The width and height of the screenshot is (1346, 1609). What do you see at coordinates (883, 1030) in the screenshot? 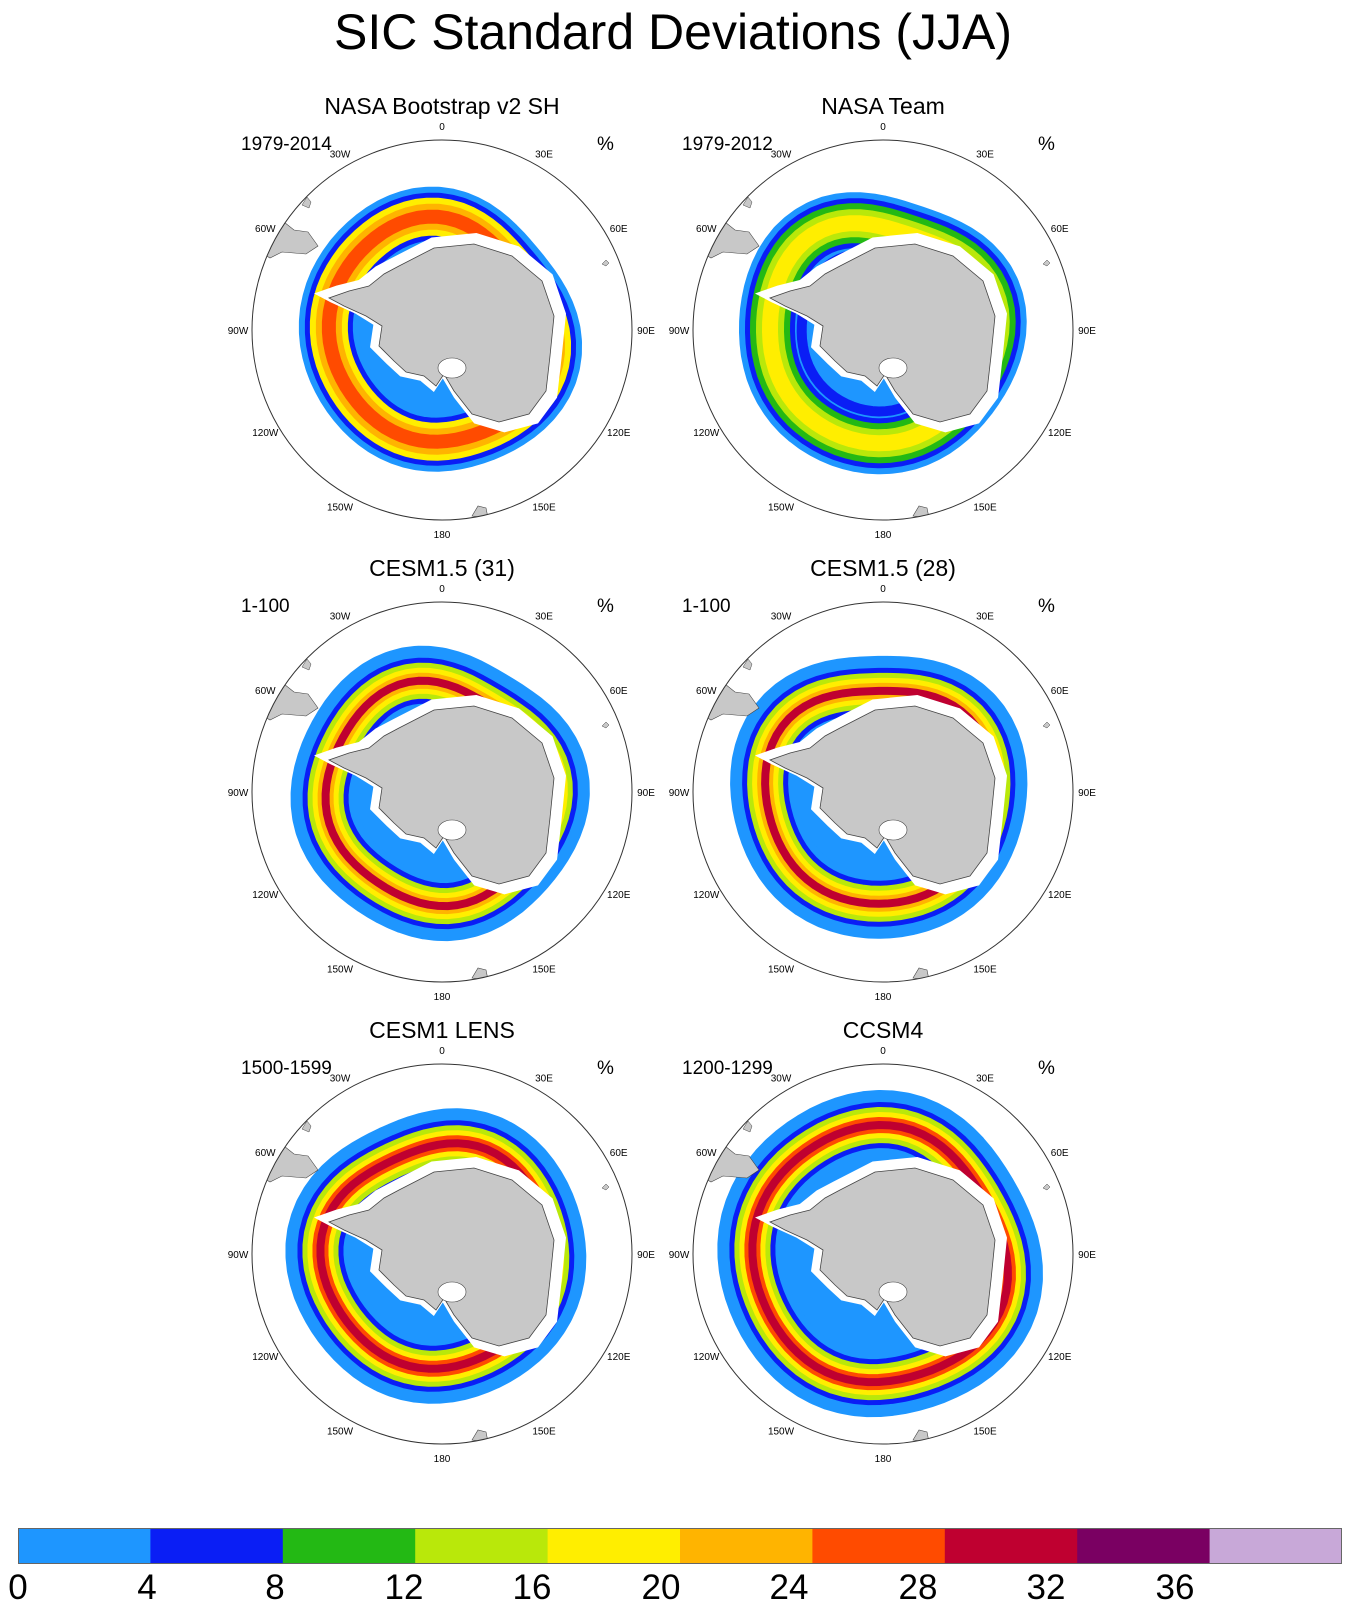
I see `panel-title: CCSM4` at bounding box center [883, 1030].